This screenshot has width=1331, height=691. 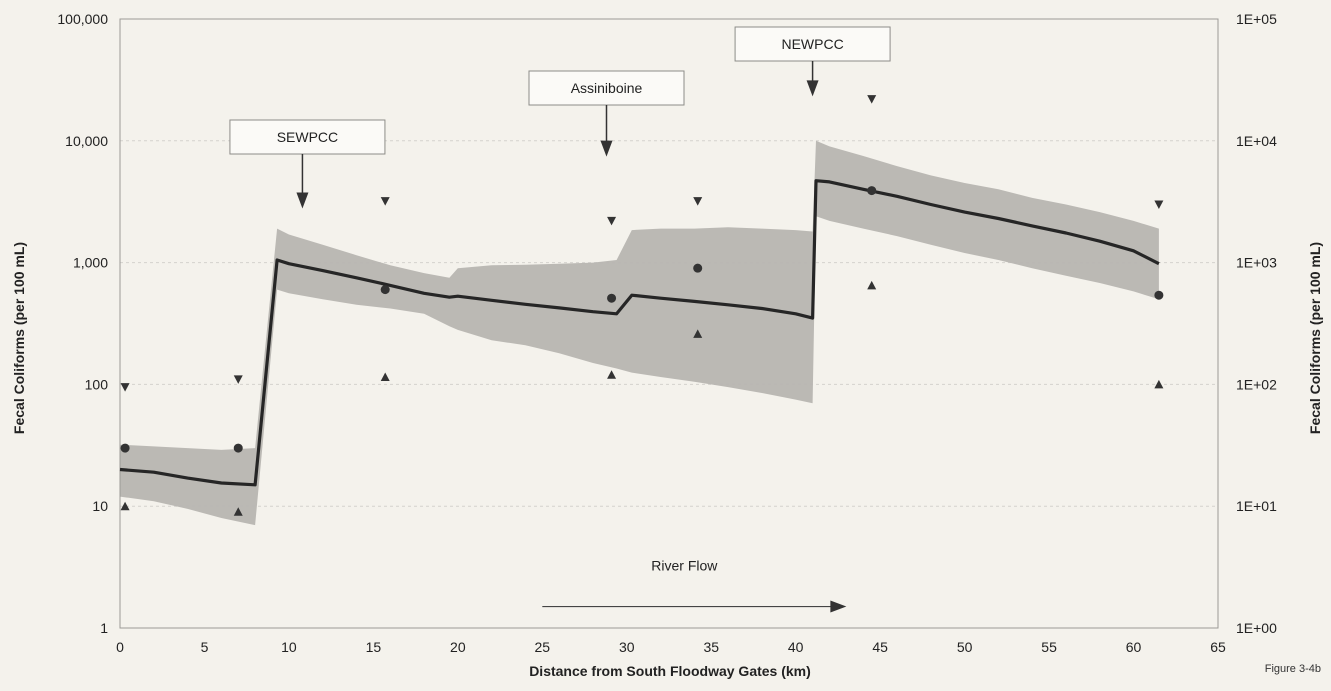 I want to click on x-tick-label: 60, so click(x=1134, y=647).